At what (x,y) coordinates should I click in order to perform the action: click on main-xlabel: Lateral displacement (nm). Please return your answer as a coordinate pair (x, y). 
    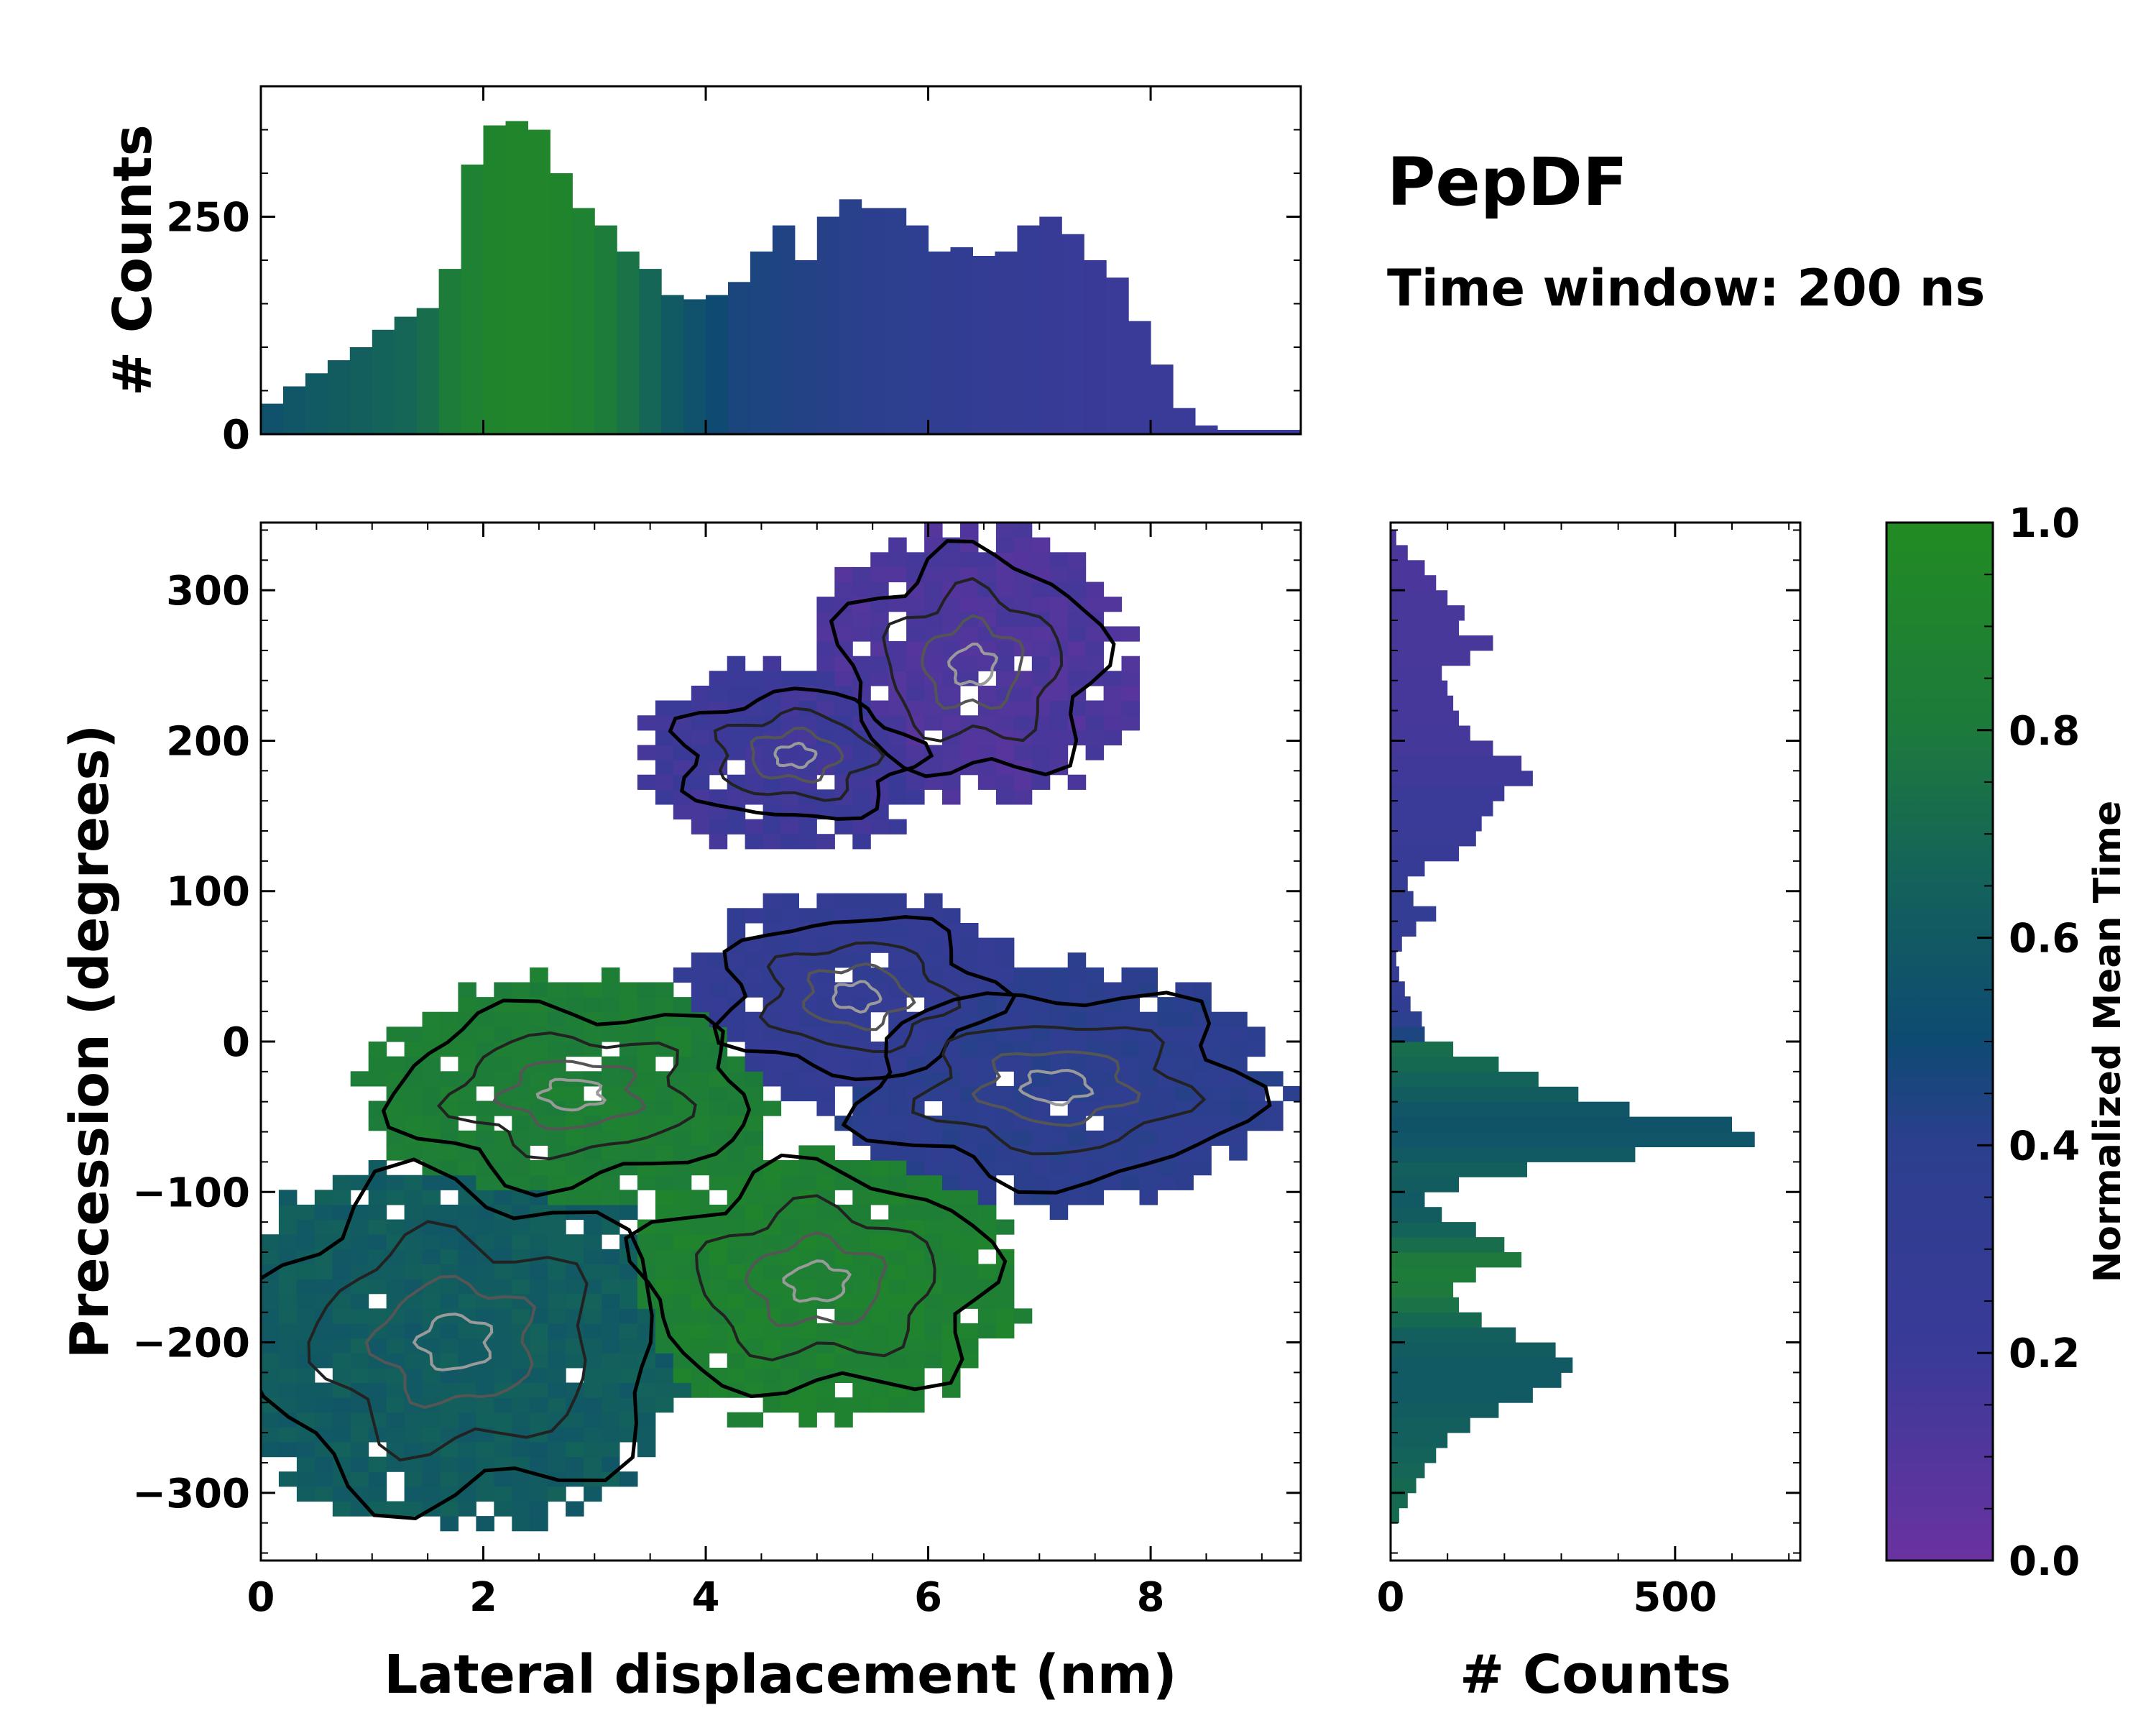
    Looking at the image, I should click on (780, 1675).